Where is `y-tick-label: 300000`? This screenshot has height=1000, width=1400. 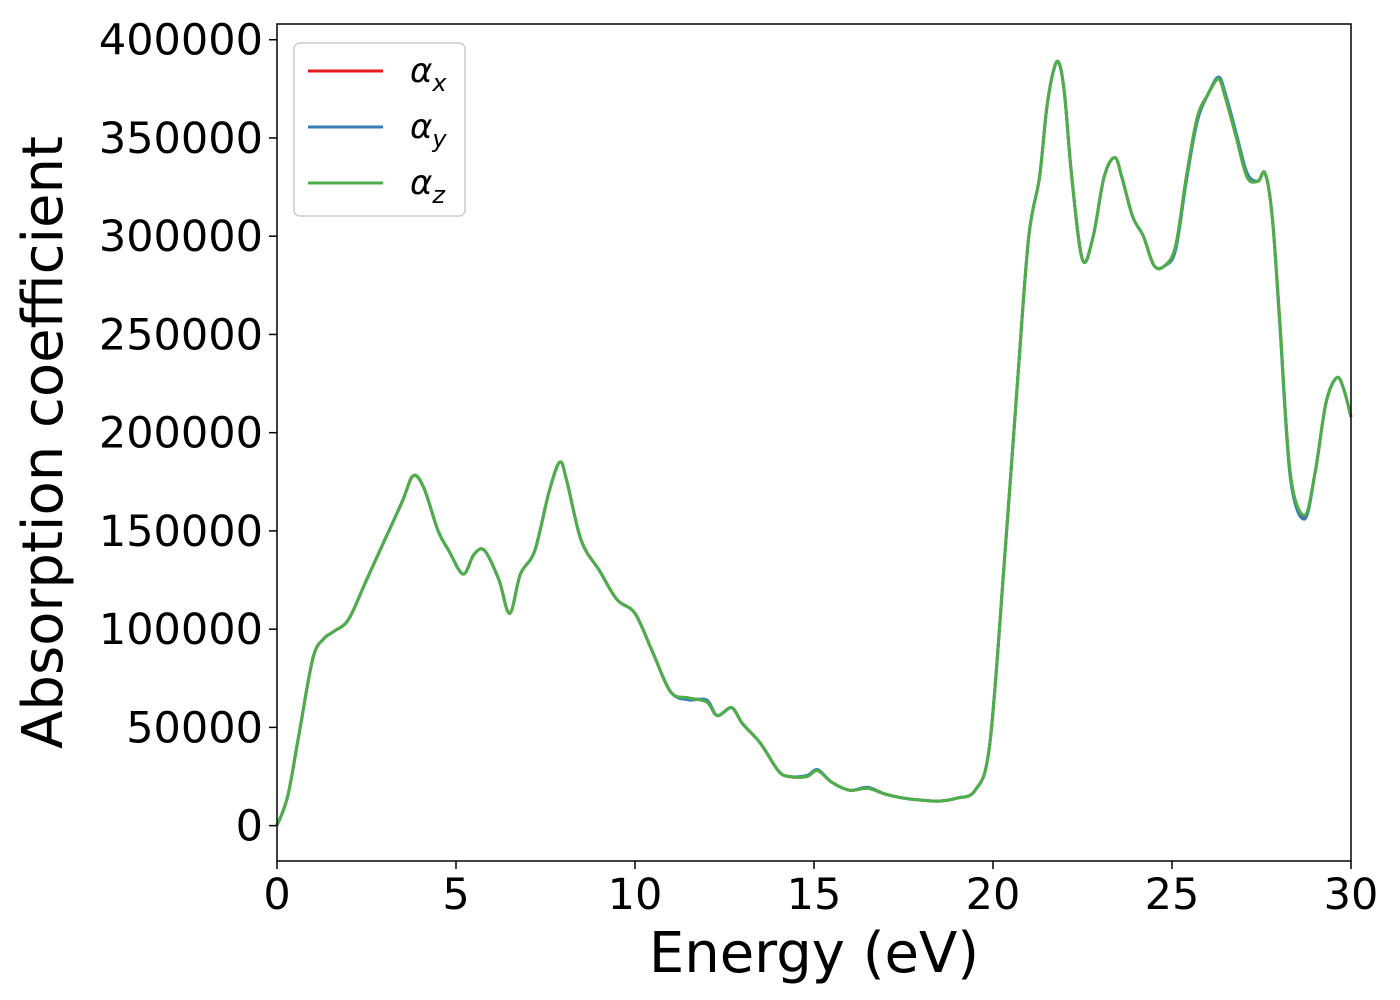 y-tick-label: 300000 is located at coordinates (181, 237).